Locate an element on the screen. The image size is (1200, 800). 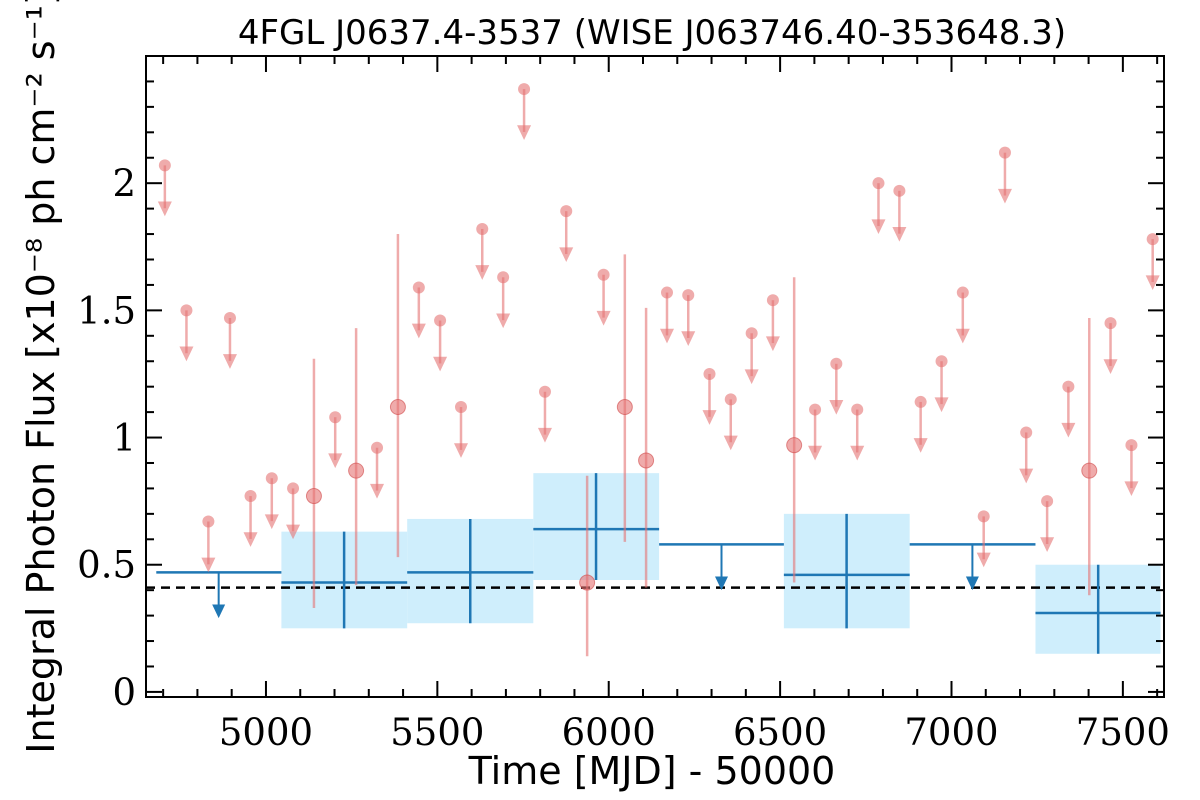
y-tick-label: 0 is located at coordinates (124, 692).